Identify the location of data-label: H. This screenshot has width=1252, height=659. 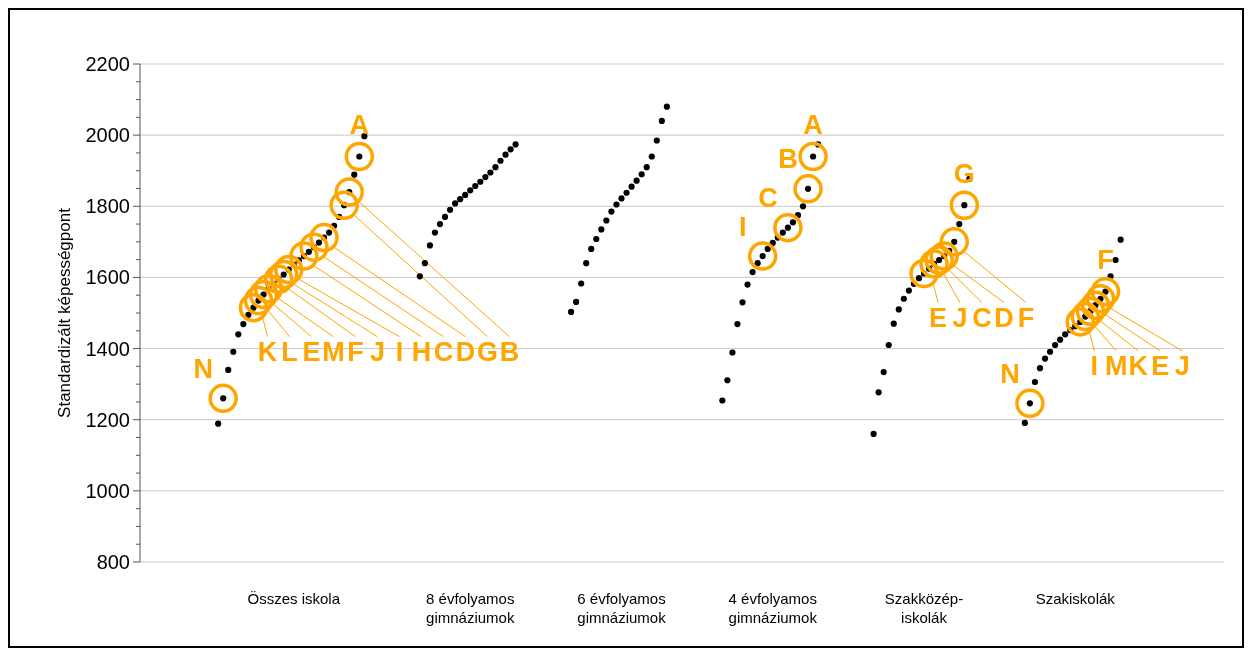
(421, 352).